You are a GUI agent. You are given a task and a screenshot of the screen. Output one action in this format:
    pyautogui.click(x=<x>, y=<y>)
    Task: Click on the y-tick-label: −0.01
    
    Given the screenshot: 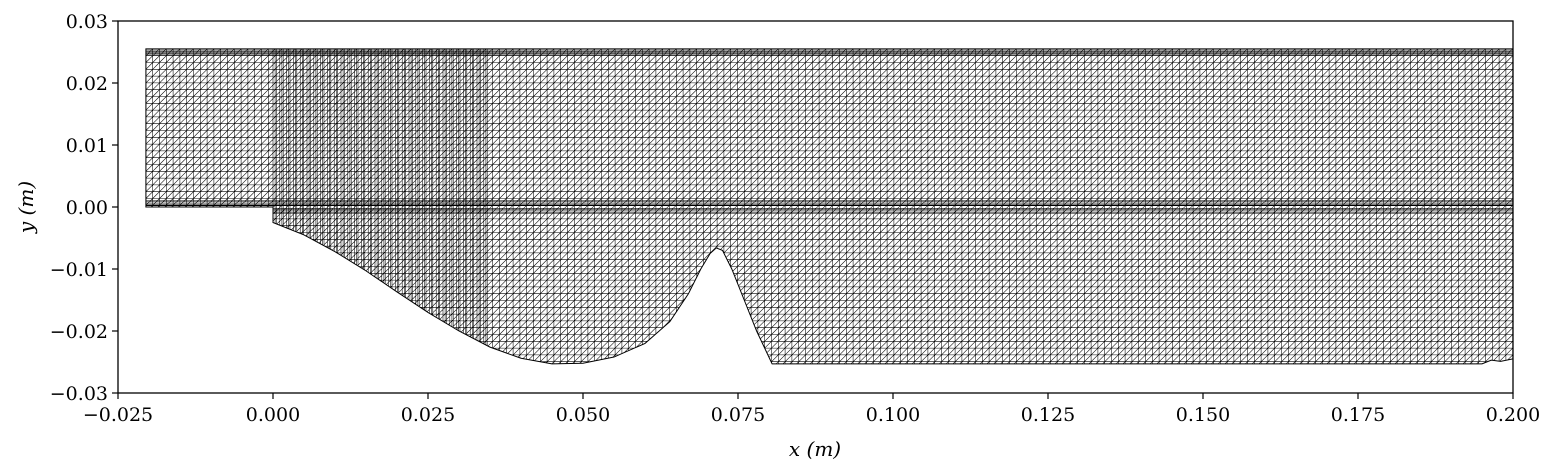 What is the action you would take?
    pyautogui.click(x=79, y=270)
    